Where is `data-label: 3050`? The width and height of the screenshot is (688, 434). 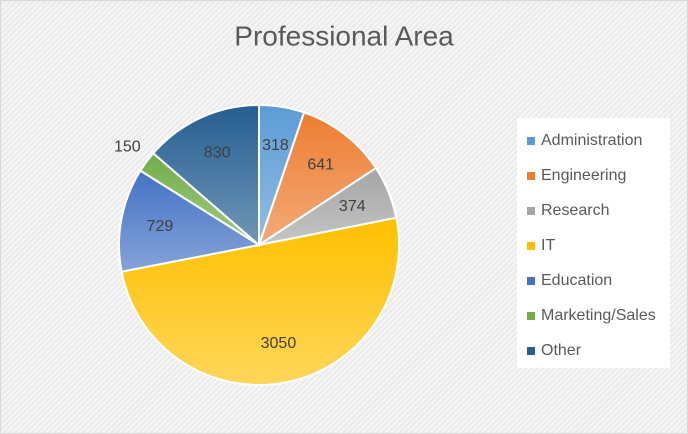 data-label: 3050 is located at coordinates (279, 343).